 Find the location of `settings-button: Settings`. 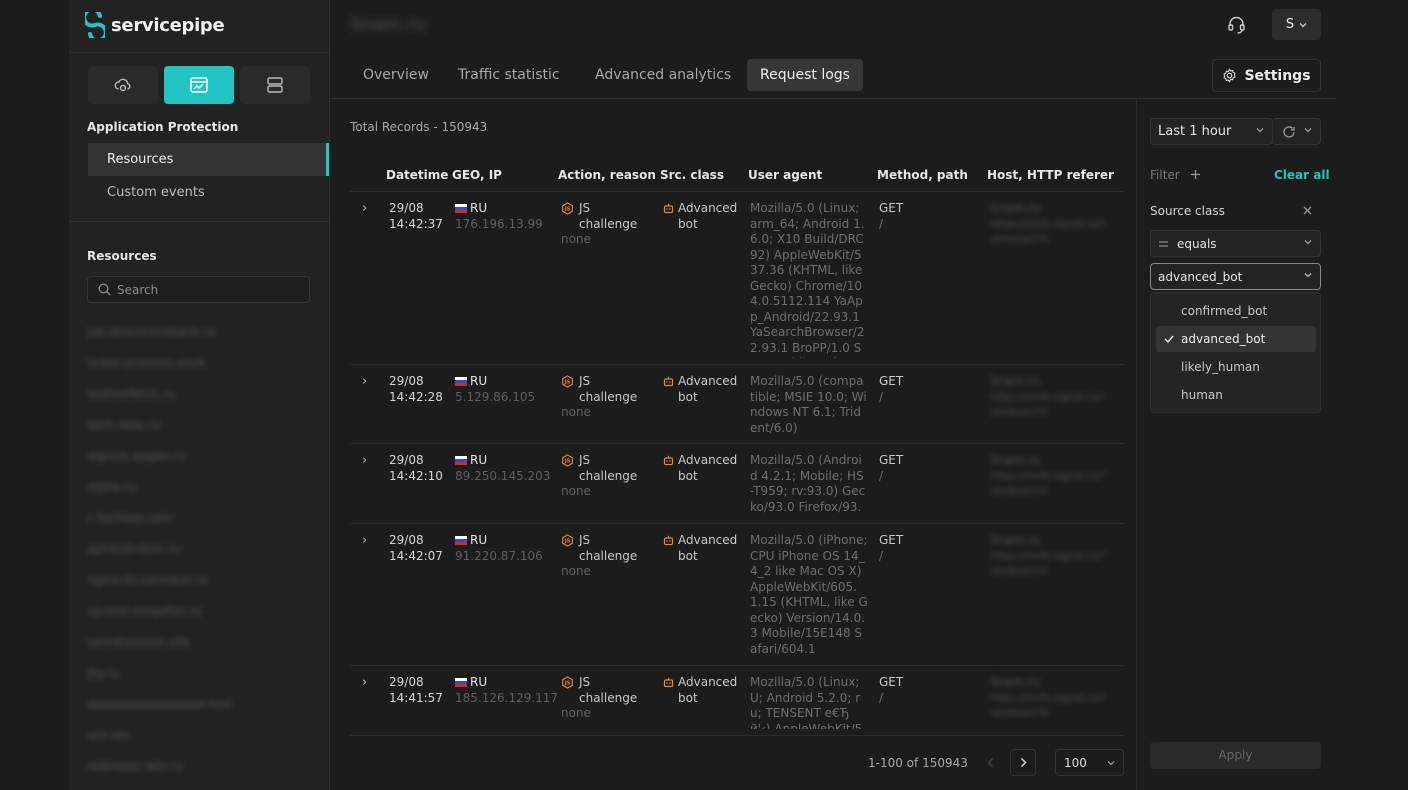

settings-button: Settings is located at coordinates (1266, 75).